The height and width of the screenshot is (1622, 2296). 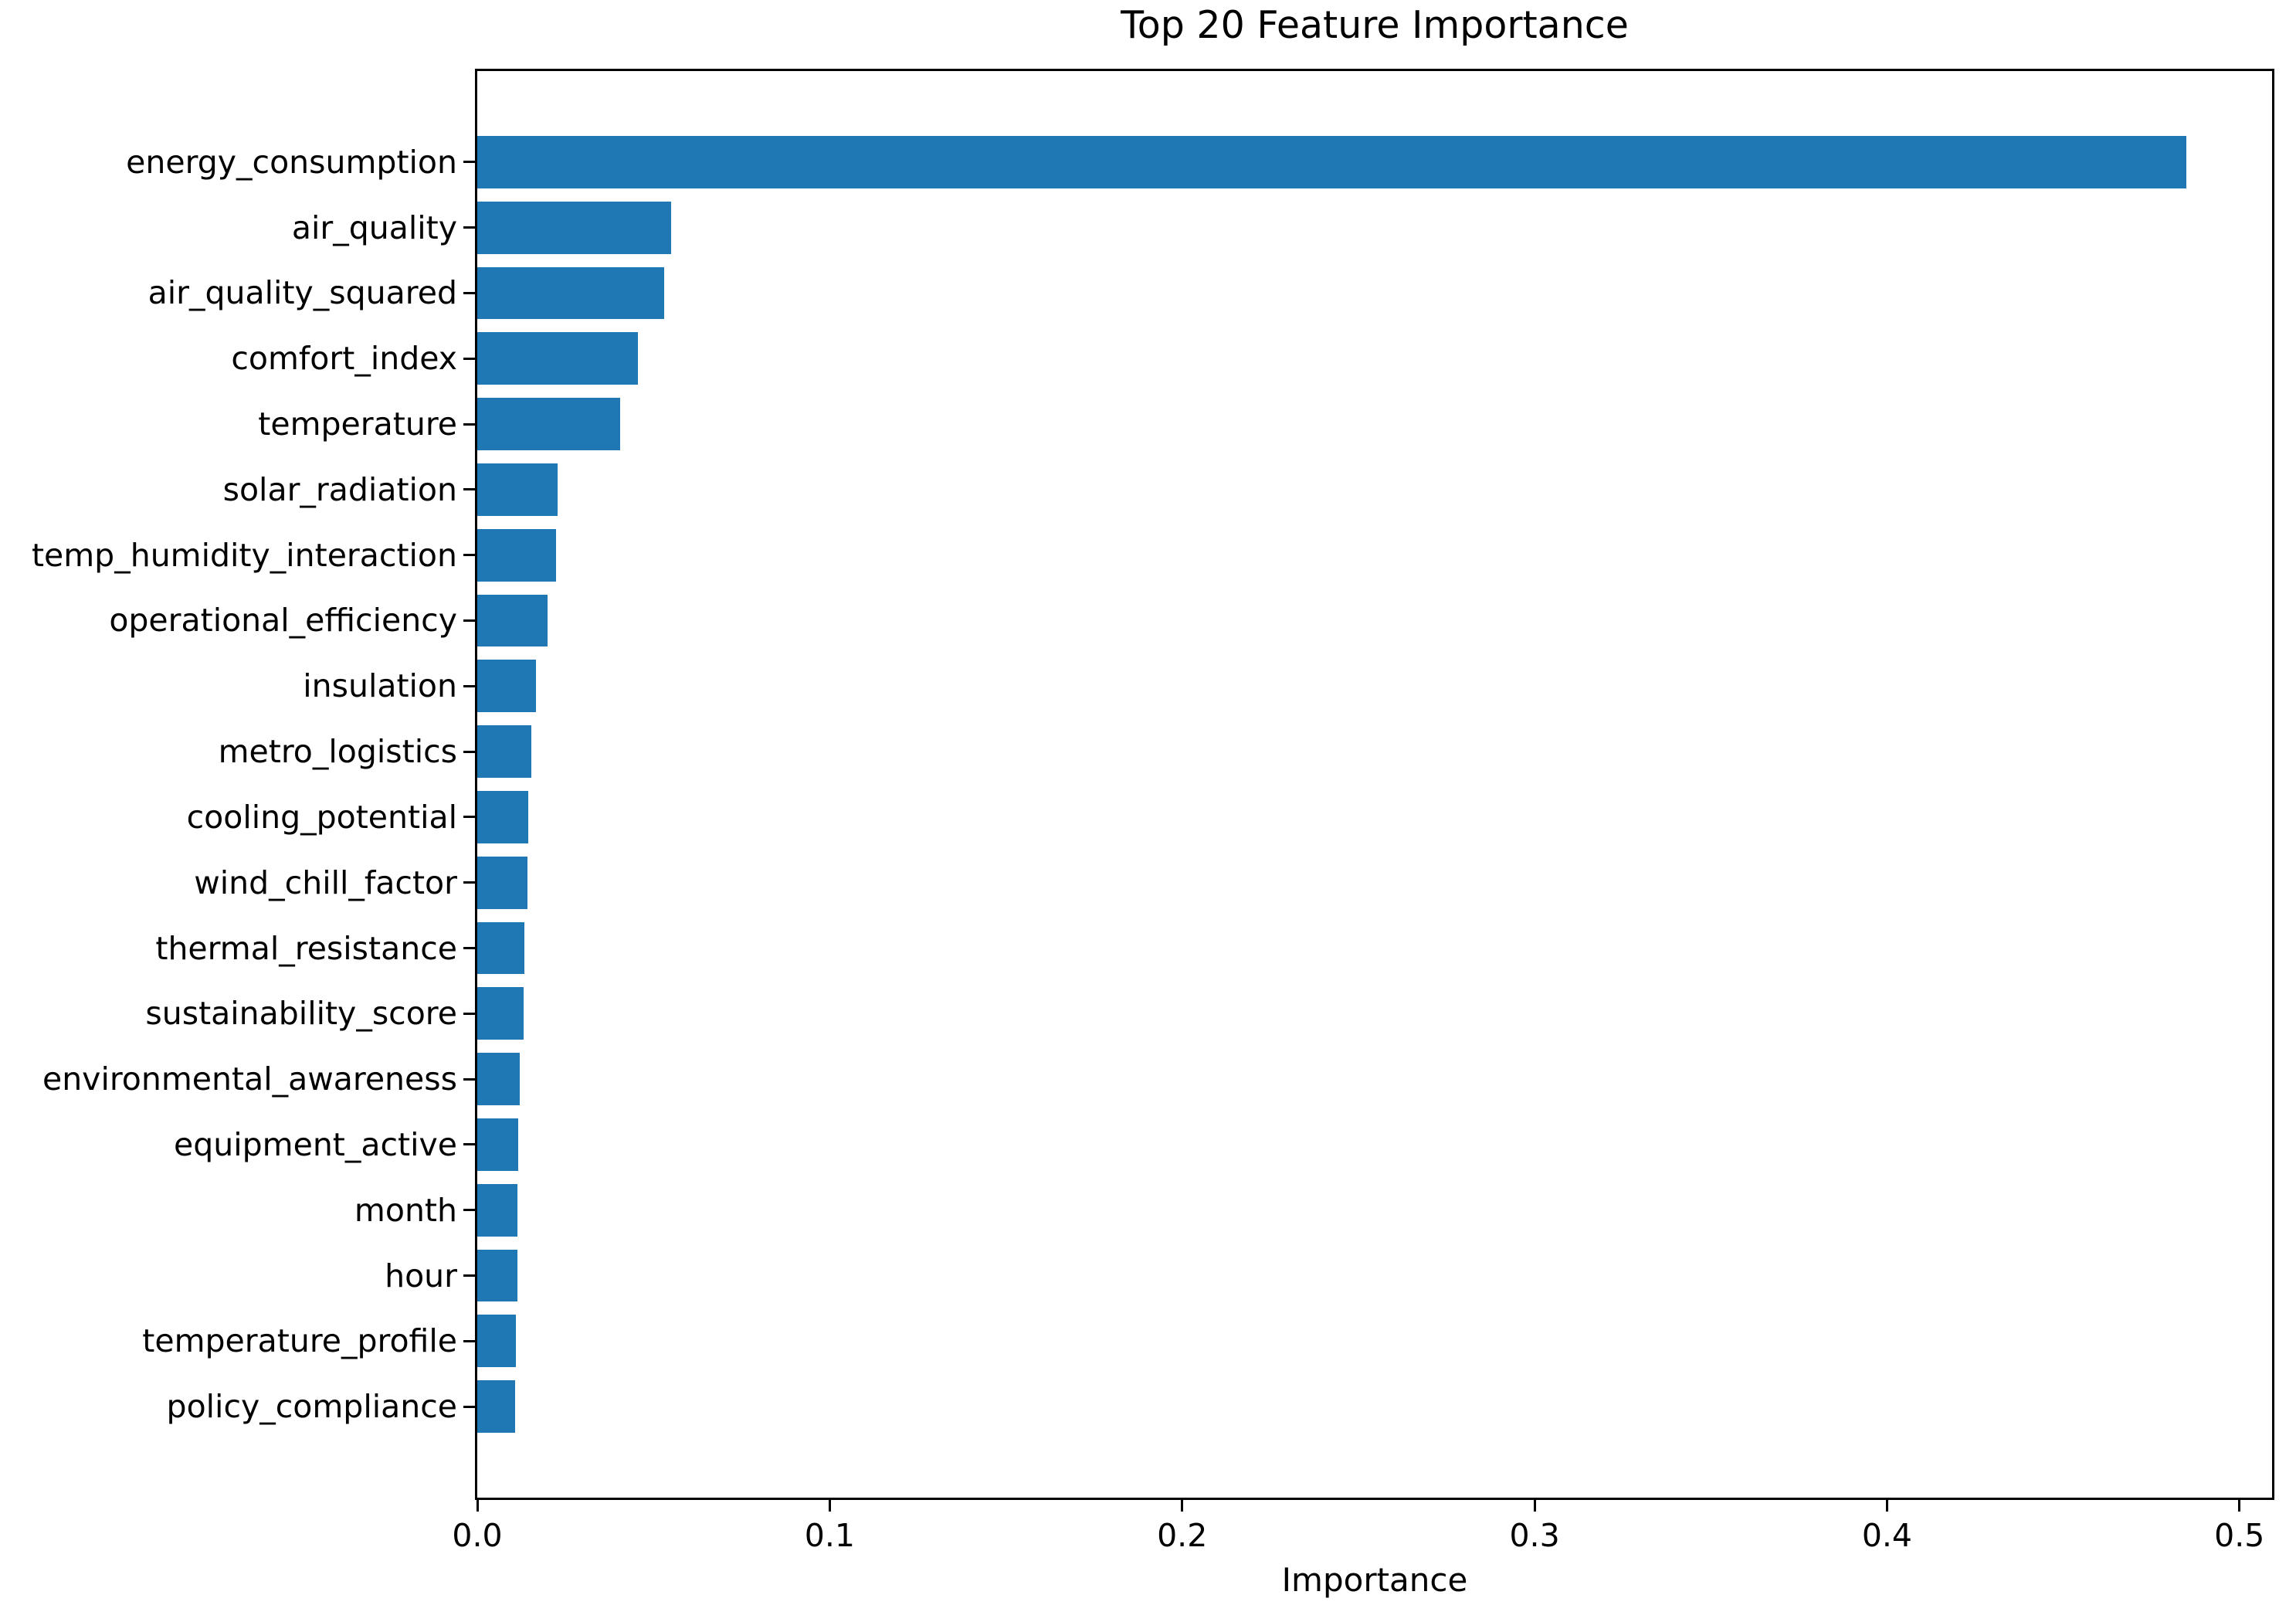 What do you see at coordinates (517, 489) in the screenshot?
I see `bar-solar_radiation` at bounding box center [517, 489].